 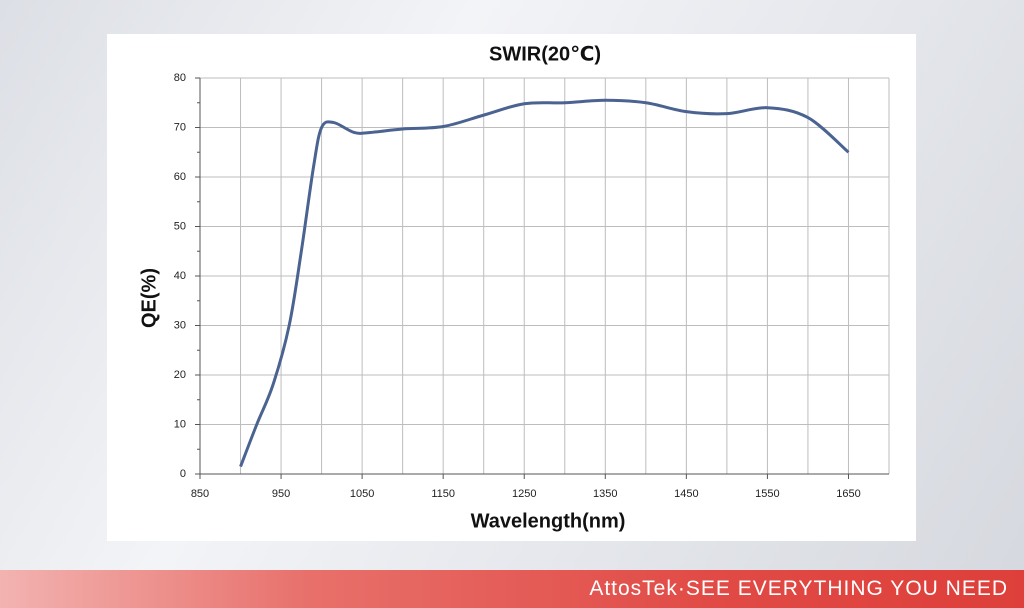 What do you see at coordinates (183, 474) in the screenshot?
I see `y-tick-label: 0` at bounding box center [183, 474].